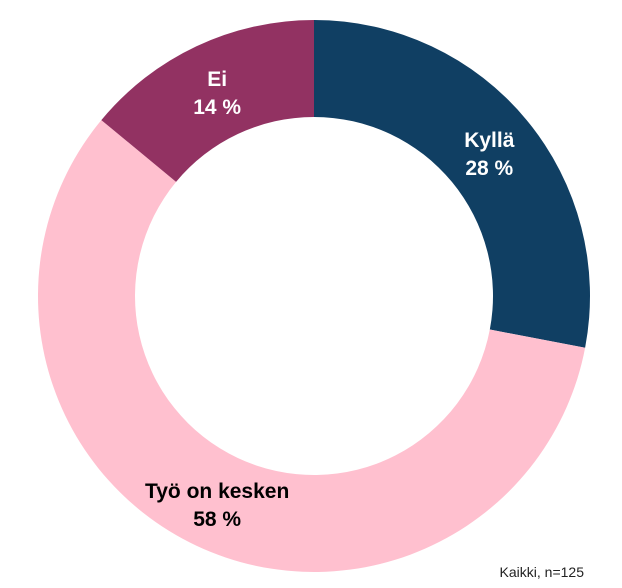 The height and width of the screenshot is (588, 622). Describe the element at coordinates (489, 168) in the screenshot. I see `slice-value-0: 28 %` at that location.